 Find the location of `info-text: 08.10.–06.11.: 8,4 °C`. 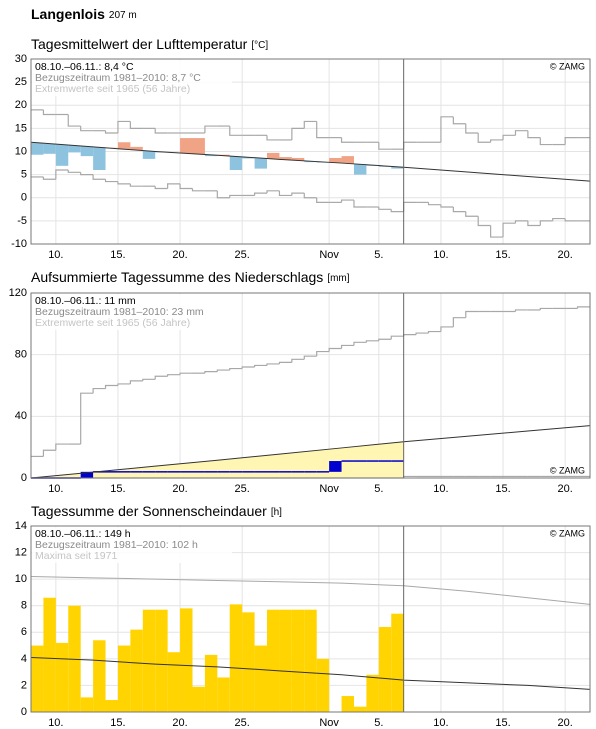

info-text: 08.10.–06.11.: 8,4 °C is located at coordinates (84, 67).